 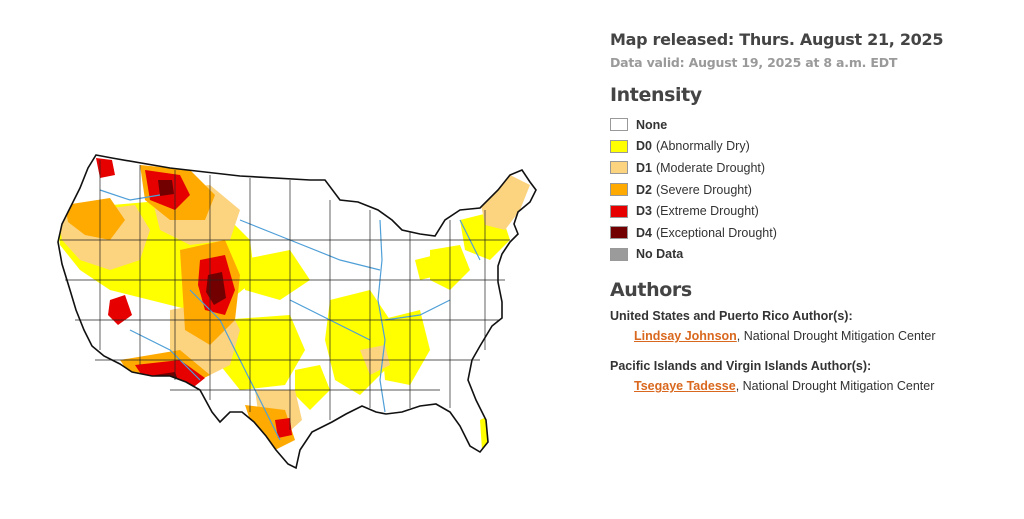 I want to click on legend-label: (Exceptional Drought), so click(x=716, y=232).